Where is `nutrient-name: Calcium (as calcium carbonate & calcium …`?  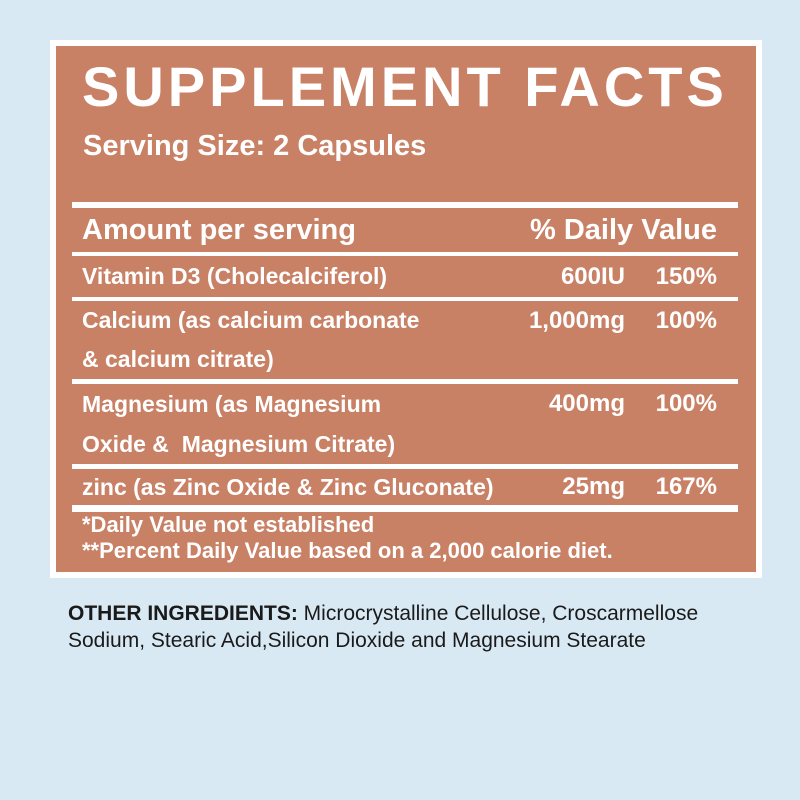 nutrient-name: Calcium (as calcium carbonate & calcium … is located at coordinates (250, 340).